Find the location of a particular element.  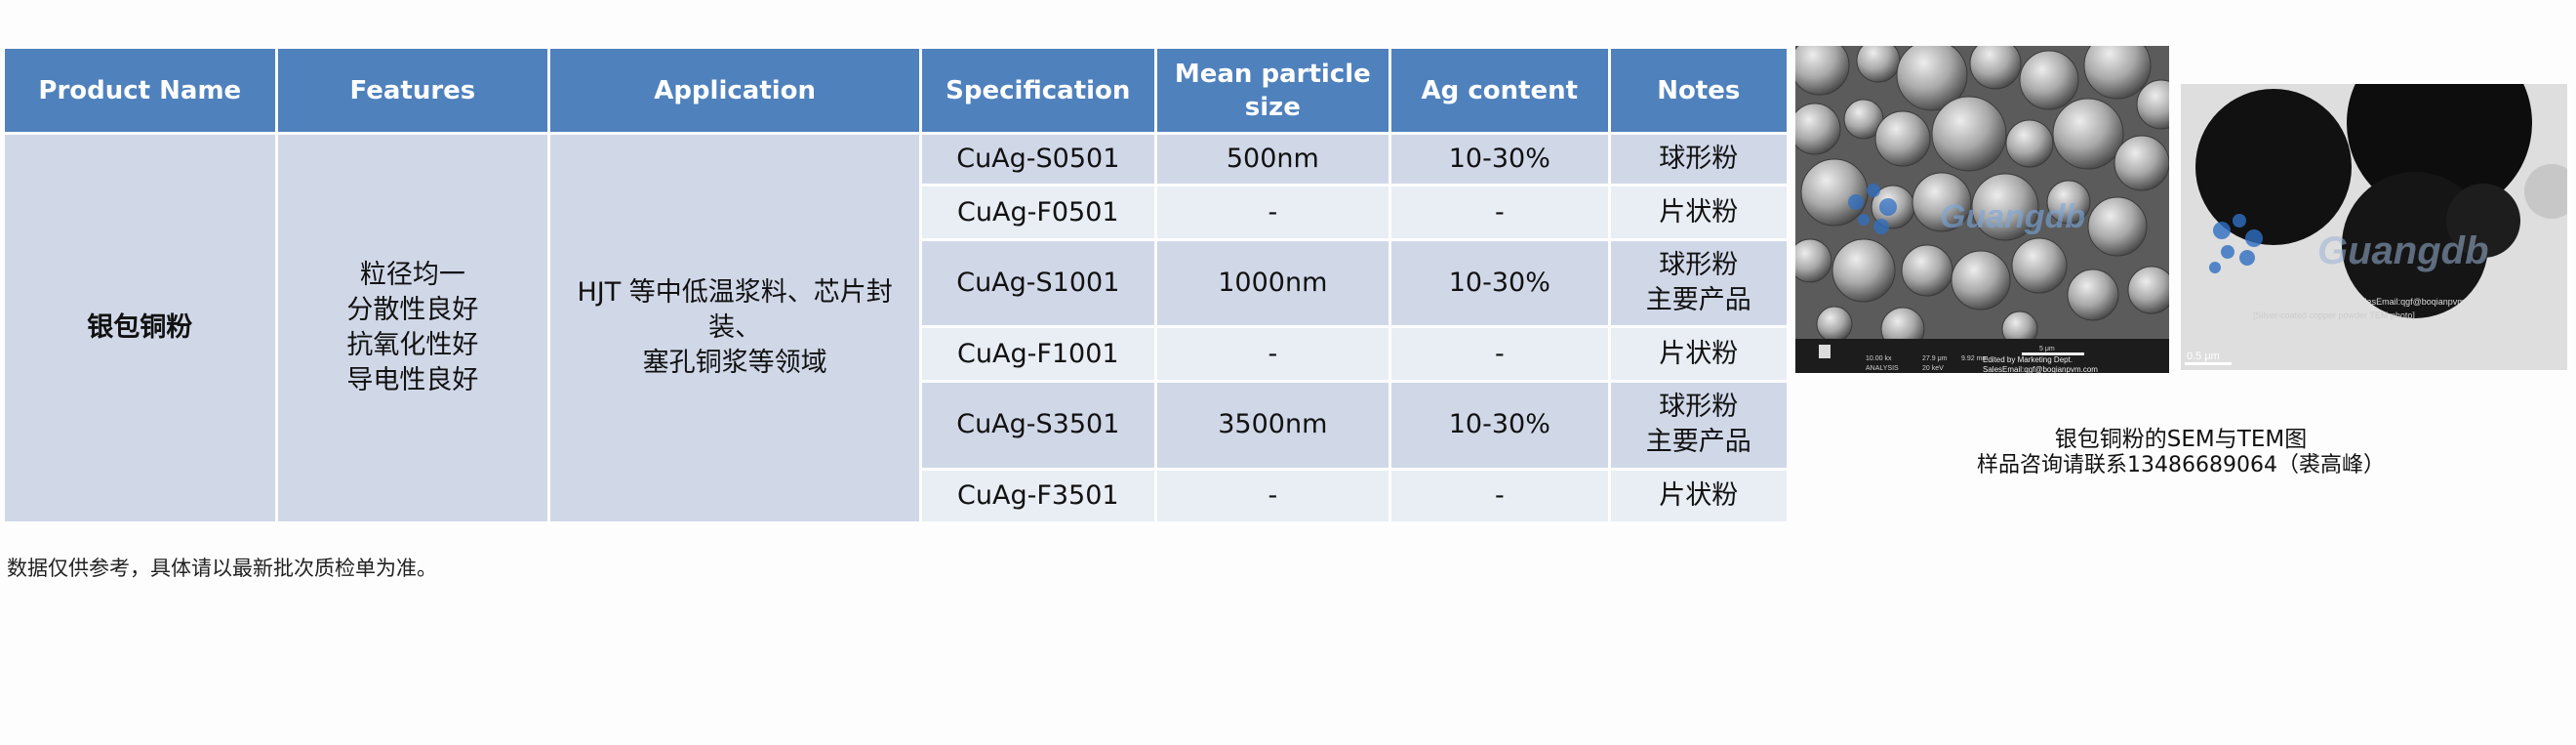

table-row: CuAg-F3501 - - 片状粉 is located at coordinates (896, 495).